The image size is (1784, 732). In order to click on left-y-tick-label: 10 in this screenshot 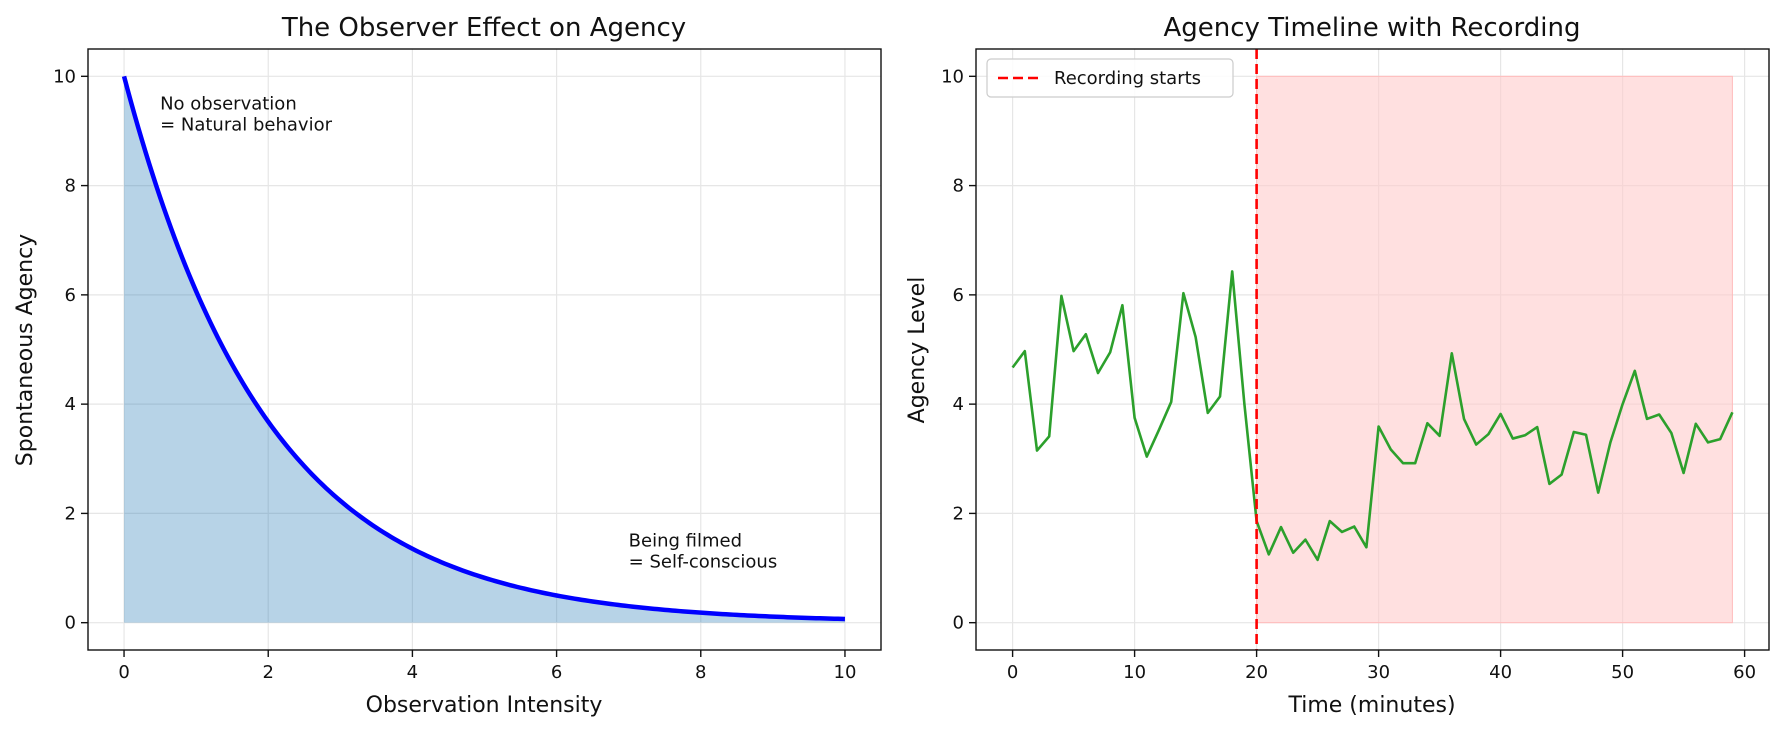, I will do `click(64, 76)`.